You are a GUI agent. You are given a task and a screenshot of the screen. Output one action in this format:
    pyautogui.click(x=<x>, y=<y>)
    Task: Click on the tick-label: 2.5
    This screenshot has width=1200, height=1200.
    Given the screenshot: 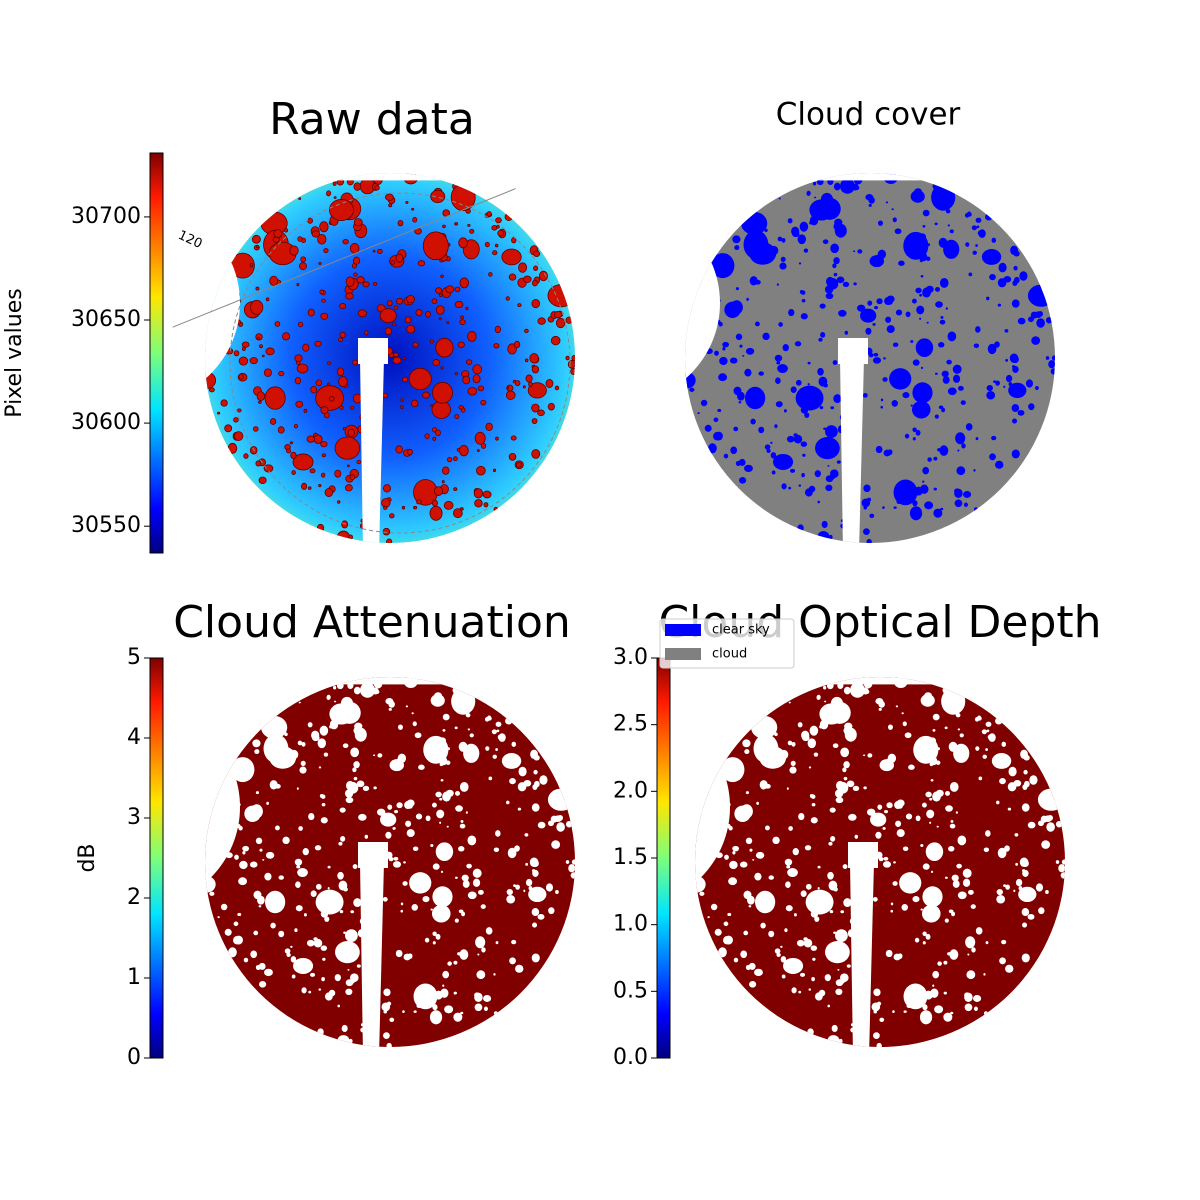 What is the action you would take?
    pyautogui.click(x=630, y=724)
    